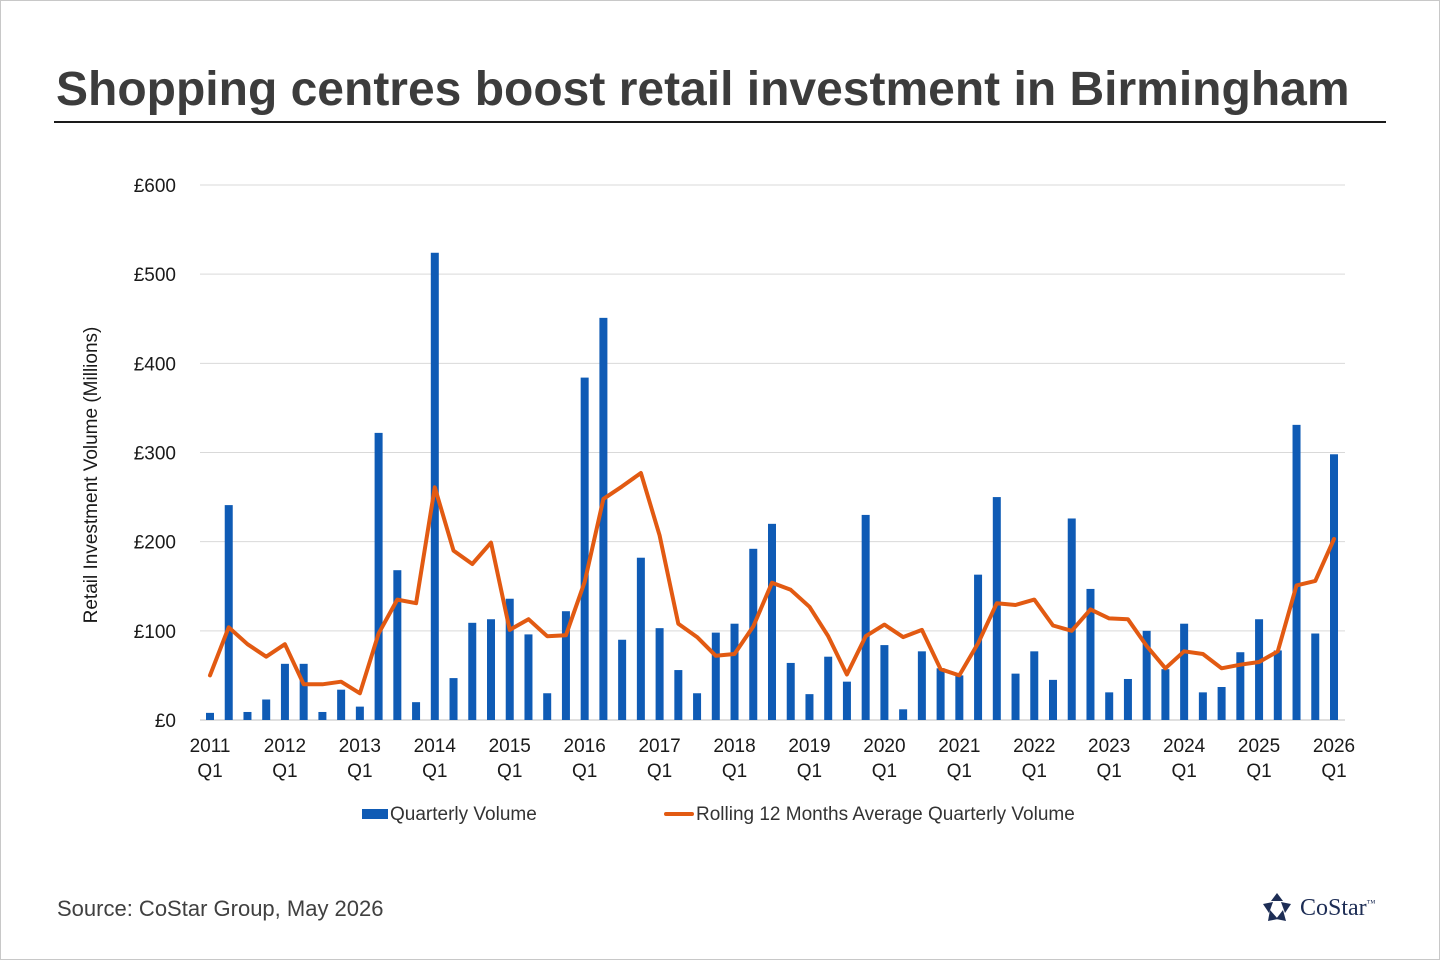 This screenshot has height=960, width=1440. I want to click on x-tick-year: 2023, so click(1109, 746).